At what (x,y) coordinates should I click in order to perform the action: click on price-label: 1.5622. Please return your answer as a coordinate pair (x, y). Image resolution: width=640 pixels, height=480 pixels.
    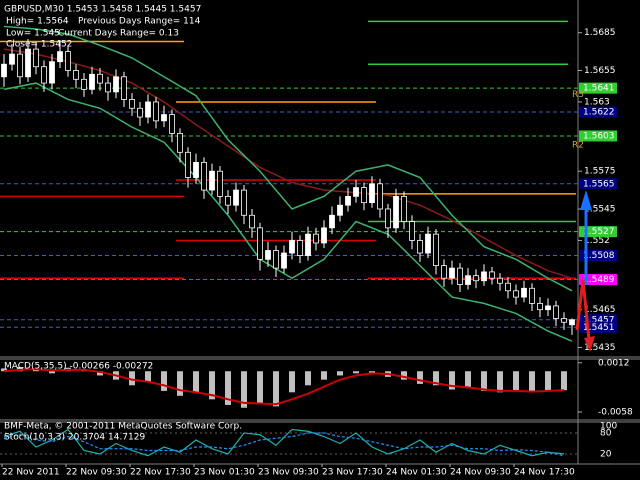
    Looking at the image, I should click on (599, 113).